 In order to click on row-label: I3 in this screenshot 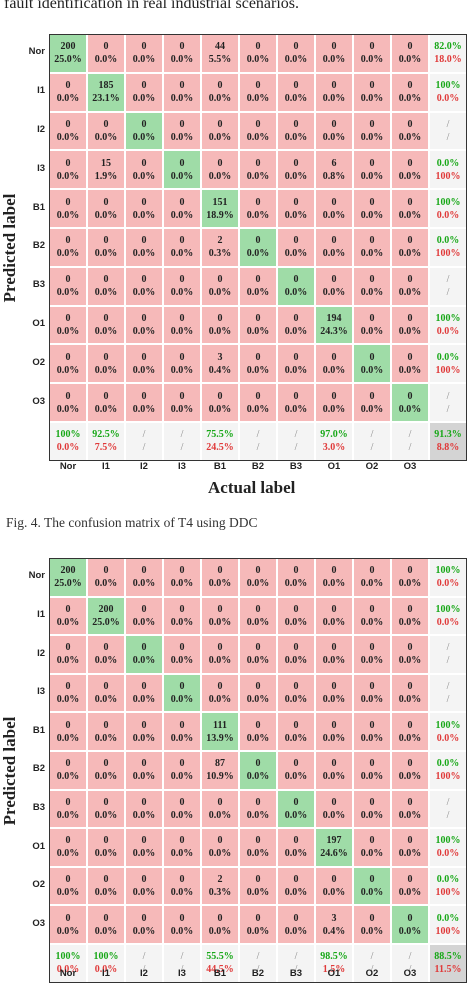, I will do `click(41, 168)`.